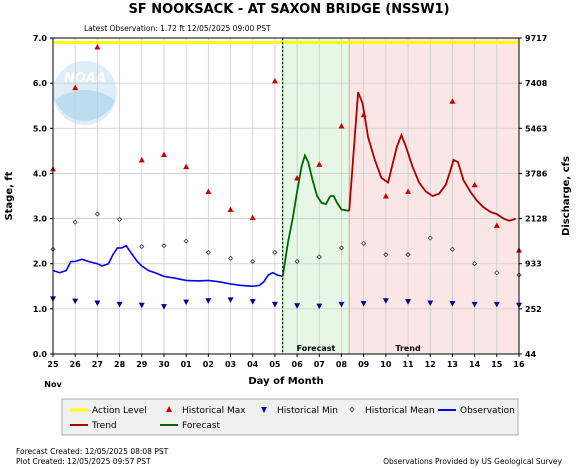  Describe the element at coordinates (85, 105) in the screenshot. I see `noaa-logo-wave` at that location.